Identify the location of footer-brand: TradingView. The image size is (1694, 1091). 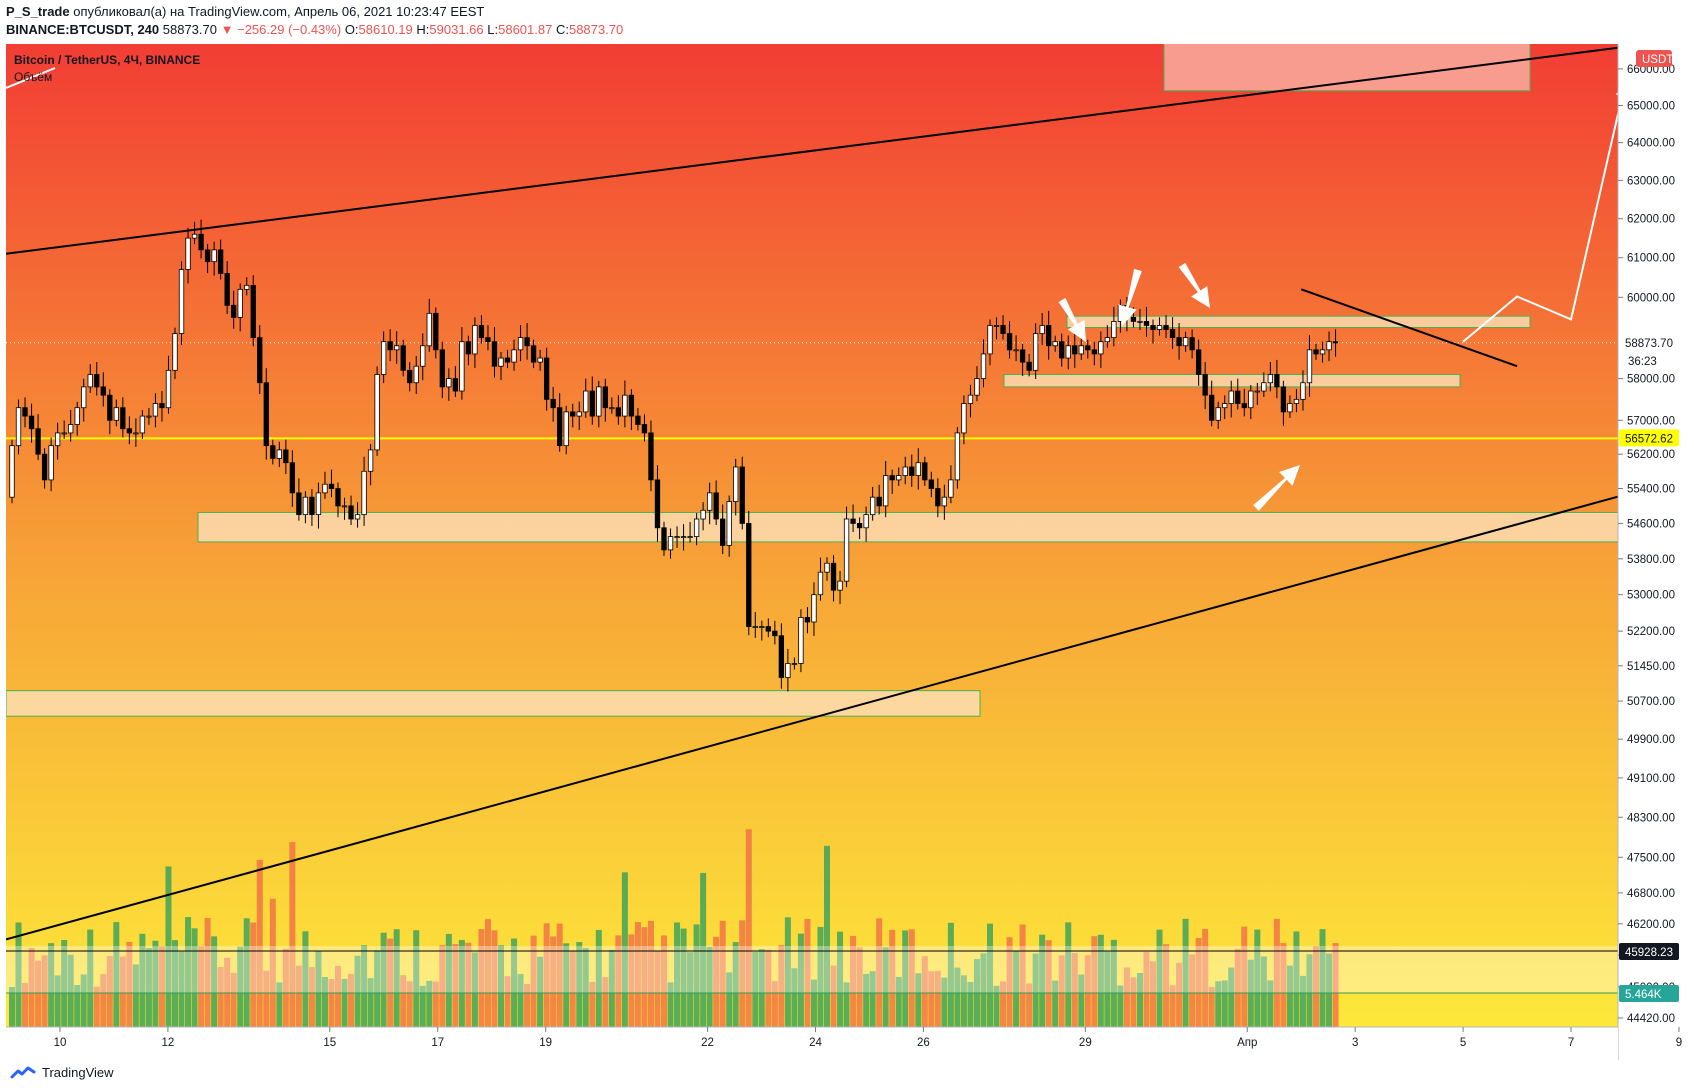
(78, 1072).